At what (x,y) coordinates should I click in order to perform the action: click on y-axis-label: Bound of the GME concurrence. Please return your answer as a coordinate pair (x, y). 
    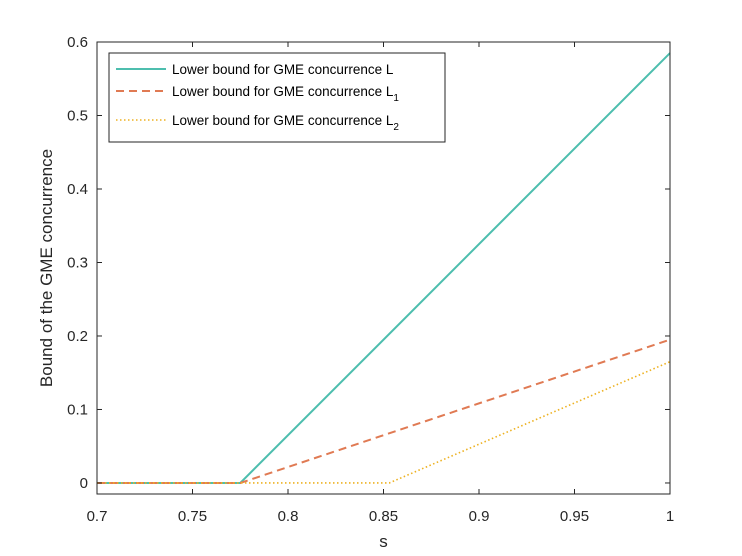
    Looking at the image, I should click on (46, 268).